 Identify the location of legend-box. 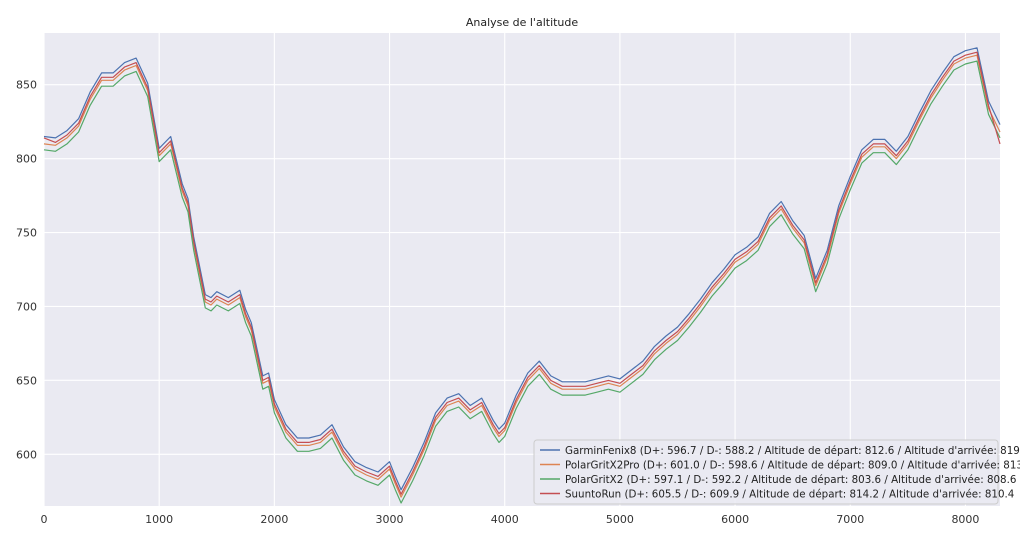
(766, 472).